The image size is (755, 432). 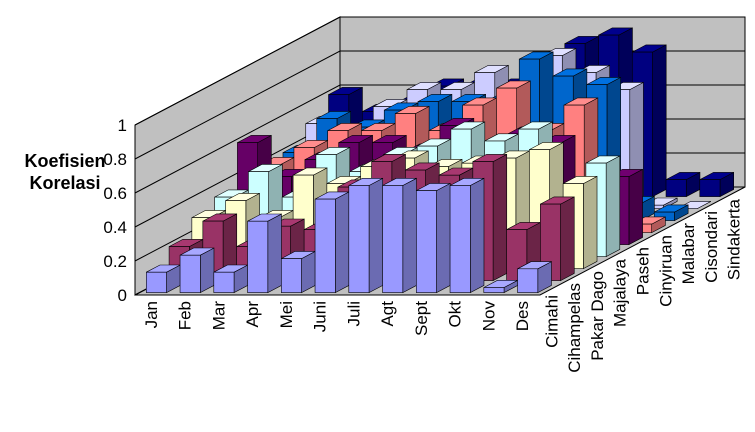 I want to click on y-tick-label: 1, so click(x=122, y=125).